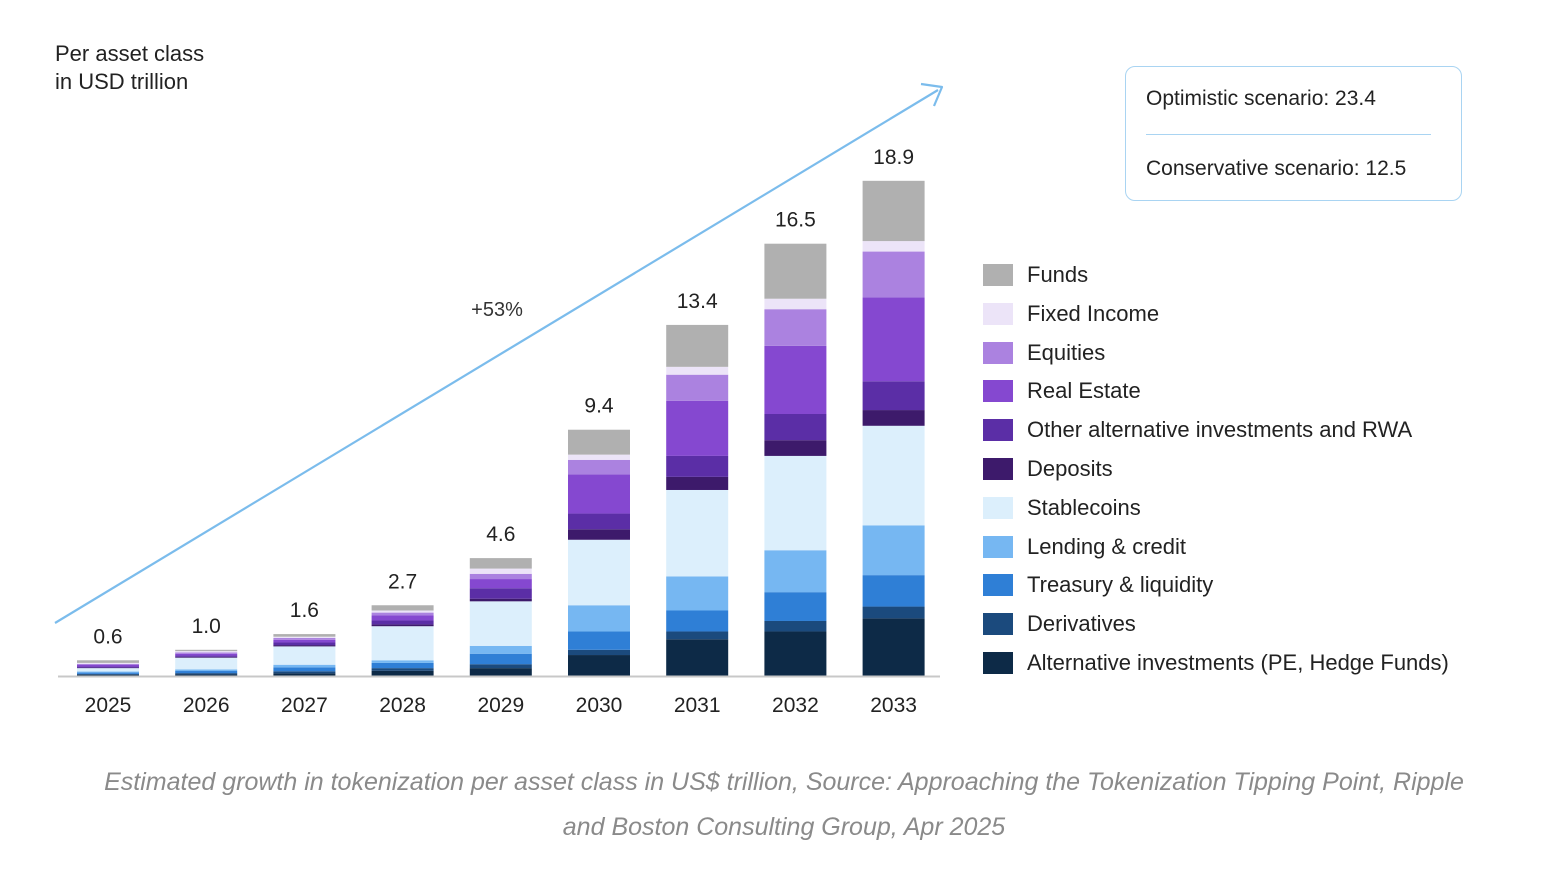 The height and width of the screenshot is (874, 1568). What do you see at coordinates (1084, 391) in the screenshot?
I see `legend-label: Real Estate` at bounding box center [1084, 391].